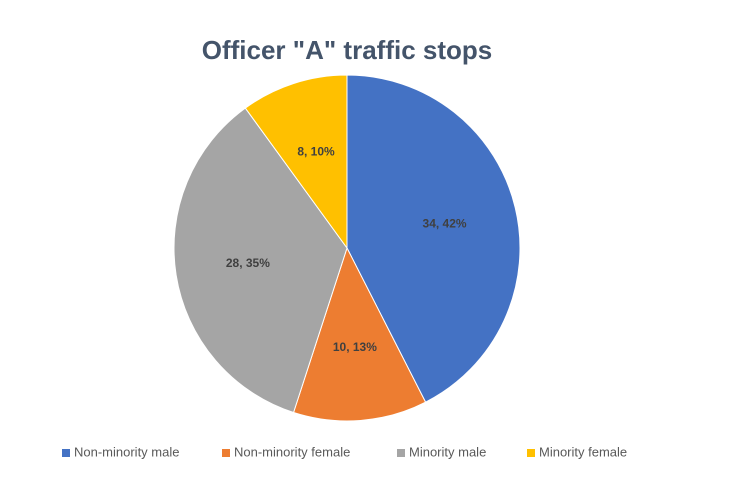 The image size is (733, 504). What do you see at coordinates (355, 347) in the screenshot?
I see `data-label: 10, 13%` at bounding box center [355, 347].